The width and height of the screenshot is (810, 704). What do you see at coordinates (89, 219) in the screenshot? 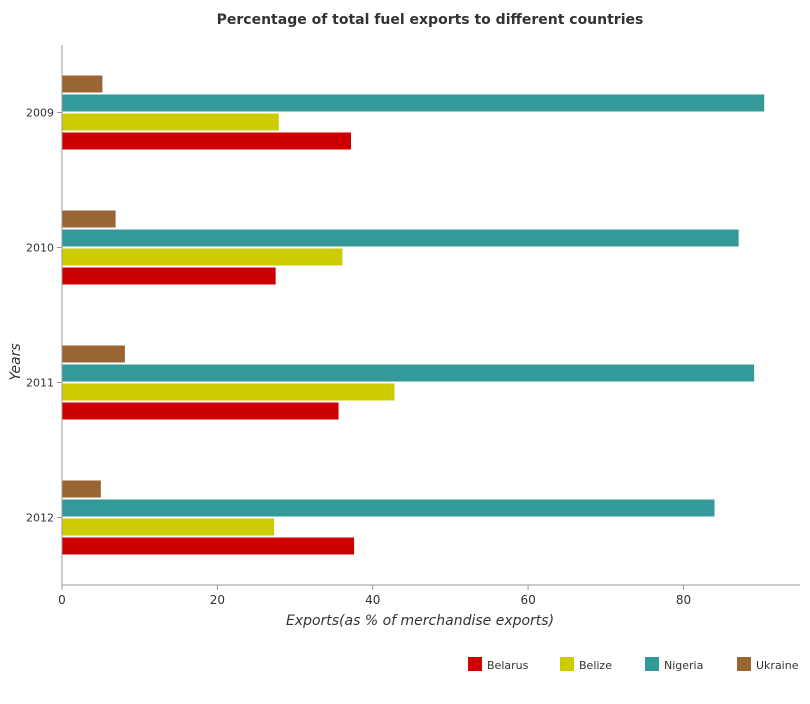
I see `bar-ukraine-2010` at bounding box center [89, 219].